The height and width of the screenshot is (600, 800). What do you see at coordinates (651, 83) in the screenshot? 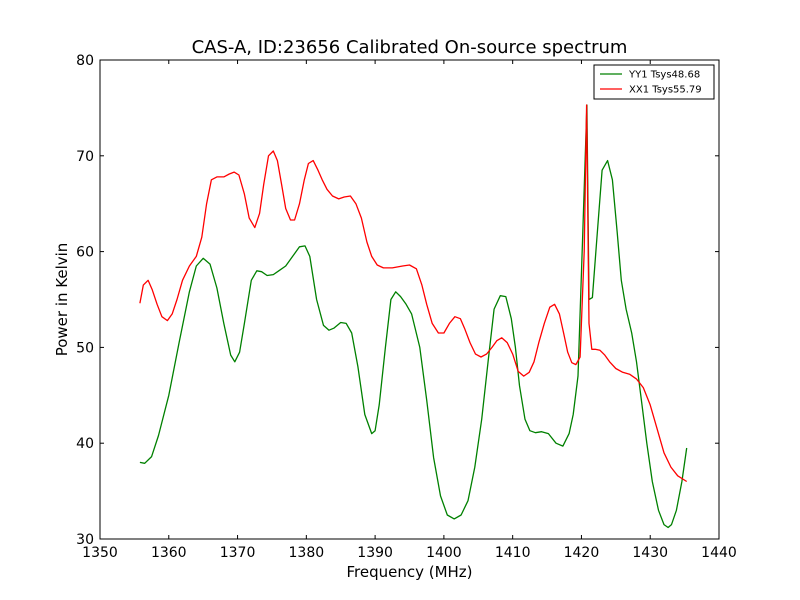
I see `legend-items: YY1 Tsys48.68 XX1 Tsys55.79` at bounding box center [651, 83].